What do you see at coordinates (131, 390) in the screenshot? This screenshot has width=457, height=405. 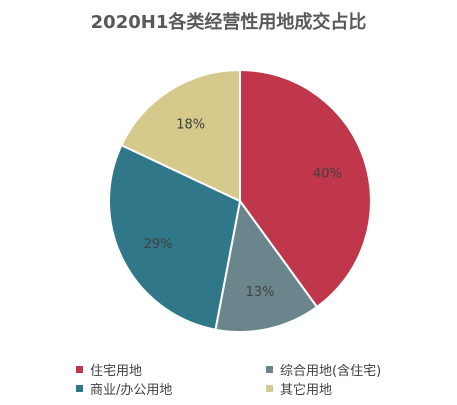 I see `legend-label-commercial-office: 商业/办公用地` at bounding box center [131, 390].